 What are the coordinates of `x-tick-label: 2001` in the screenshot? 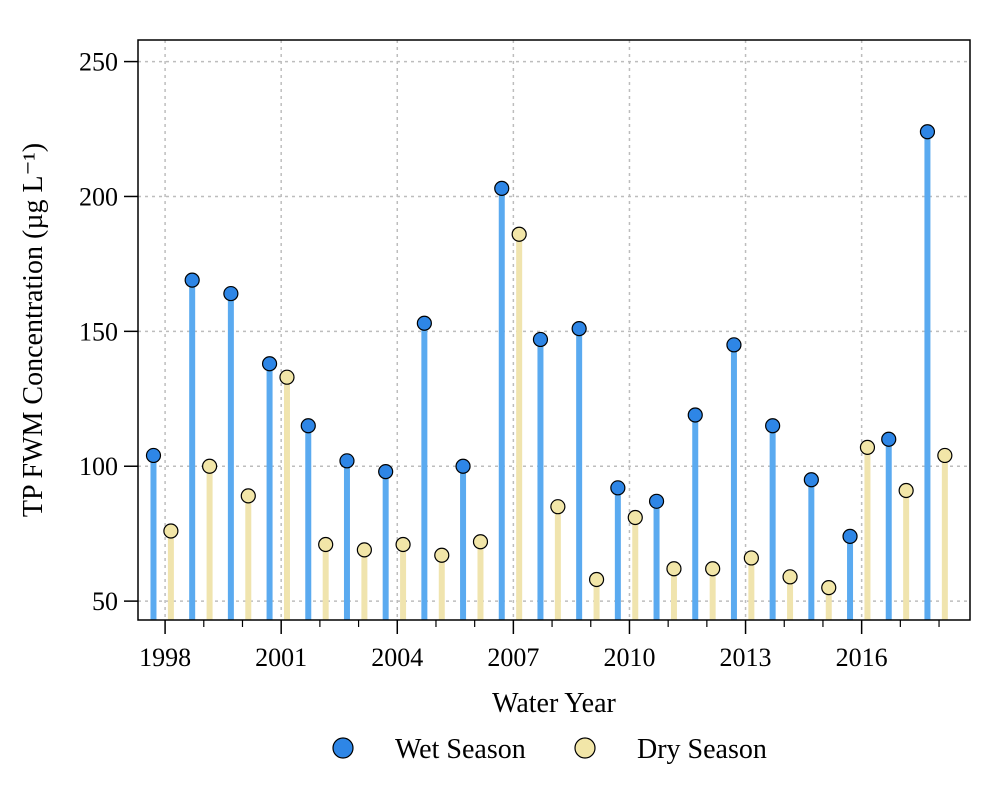 It's located at (281, 657).